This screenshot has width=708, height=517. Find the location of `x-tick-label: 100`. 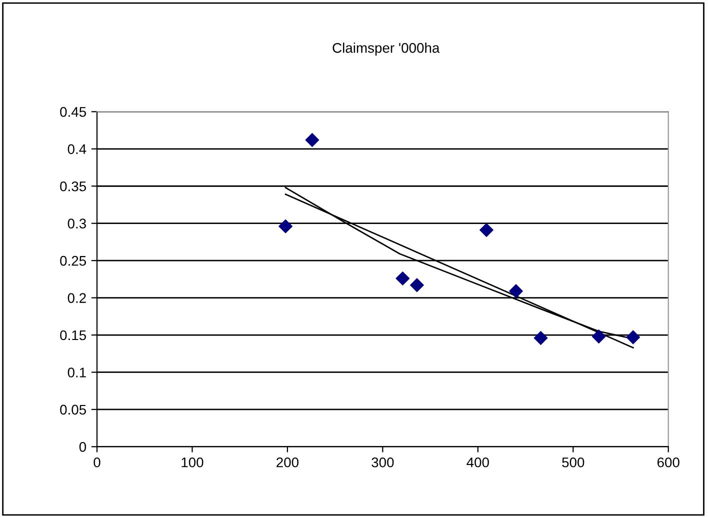

x-tick-label: 100 is located at coordinates (193, 462).